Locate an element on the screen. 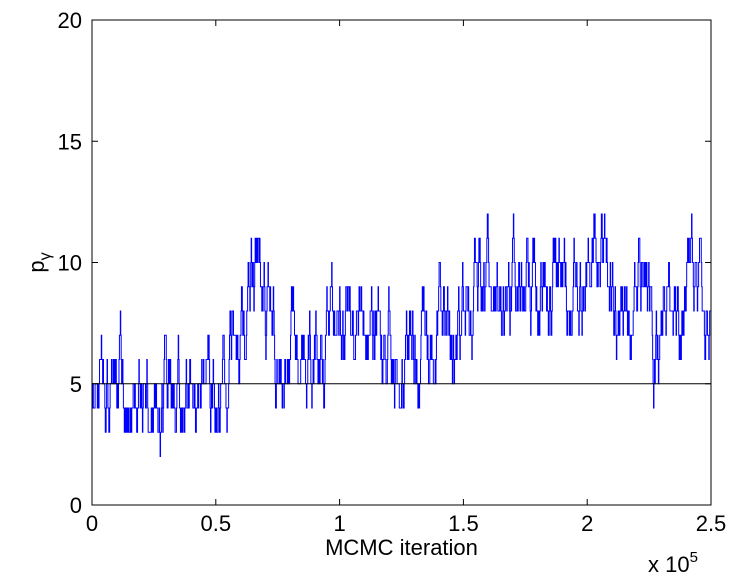  x-axis-label: MCMC iteration is located at coordinates (401, 547).